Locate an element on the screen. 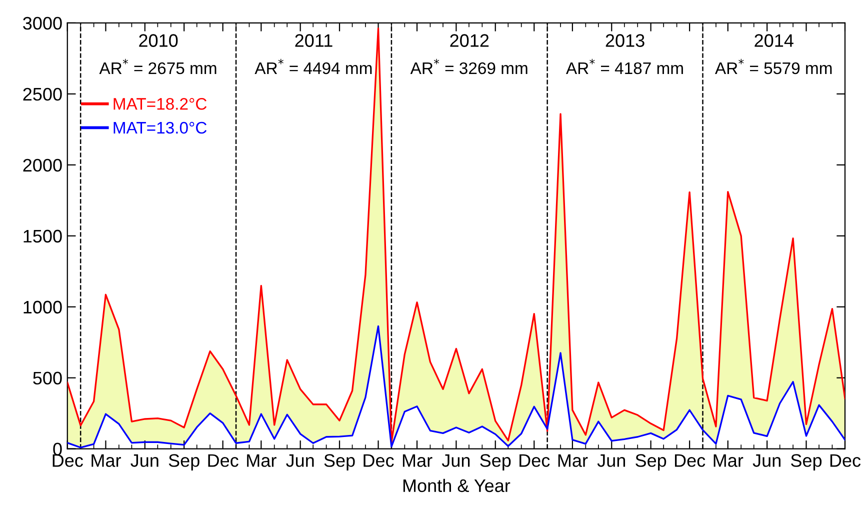  annotation: AR$^{*}$ = 3269 mm is located at coordinates (469, 66).